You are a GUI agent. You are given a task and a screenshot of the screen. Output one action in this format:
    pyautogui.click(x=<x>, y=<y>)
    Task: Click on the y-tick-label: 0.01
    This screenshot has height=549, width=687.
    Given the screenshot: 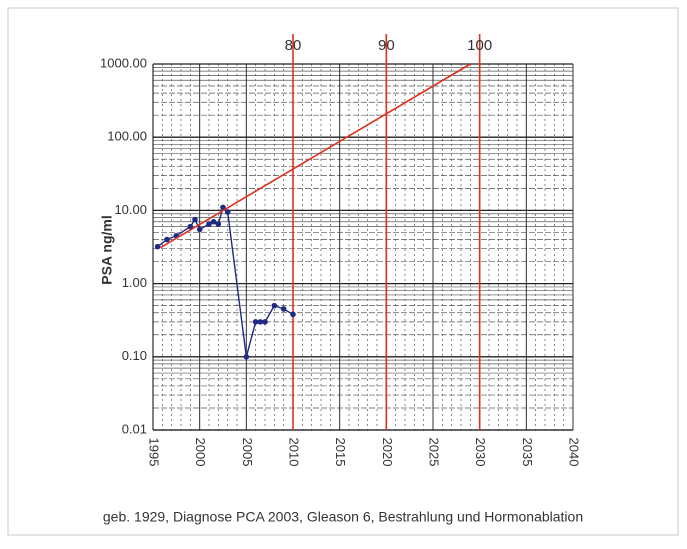 What is the action you would take?
    pyautogui.click(x=134, y=428)
    